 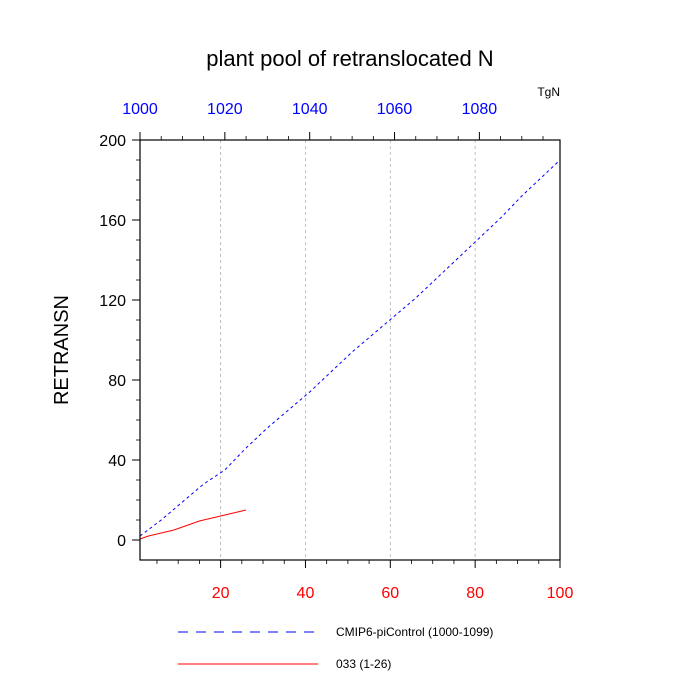 I want to click on x-tick-label: 20, so click(x=221, y=593).